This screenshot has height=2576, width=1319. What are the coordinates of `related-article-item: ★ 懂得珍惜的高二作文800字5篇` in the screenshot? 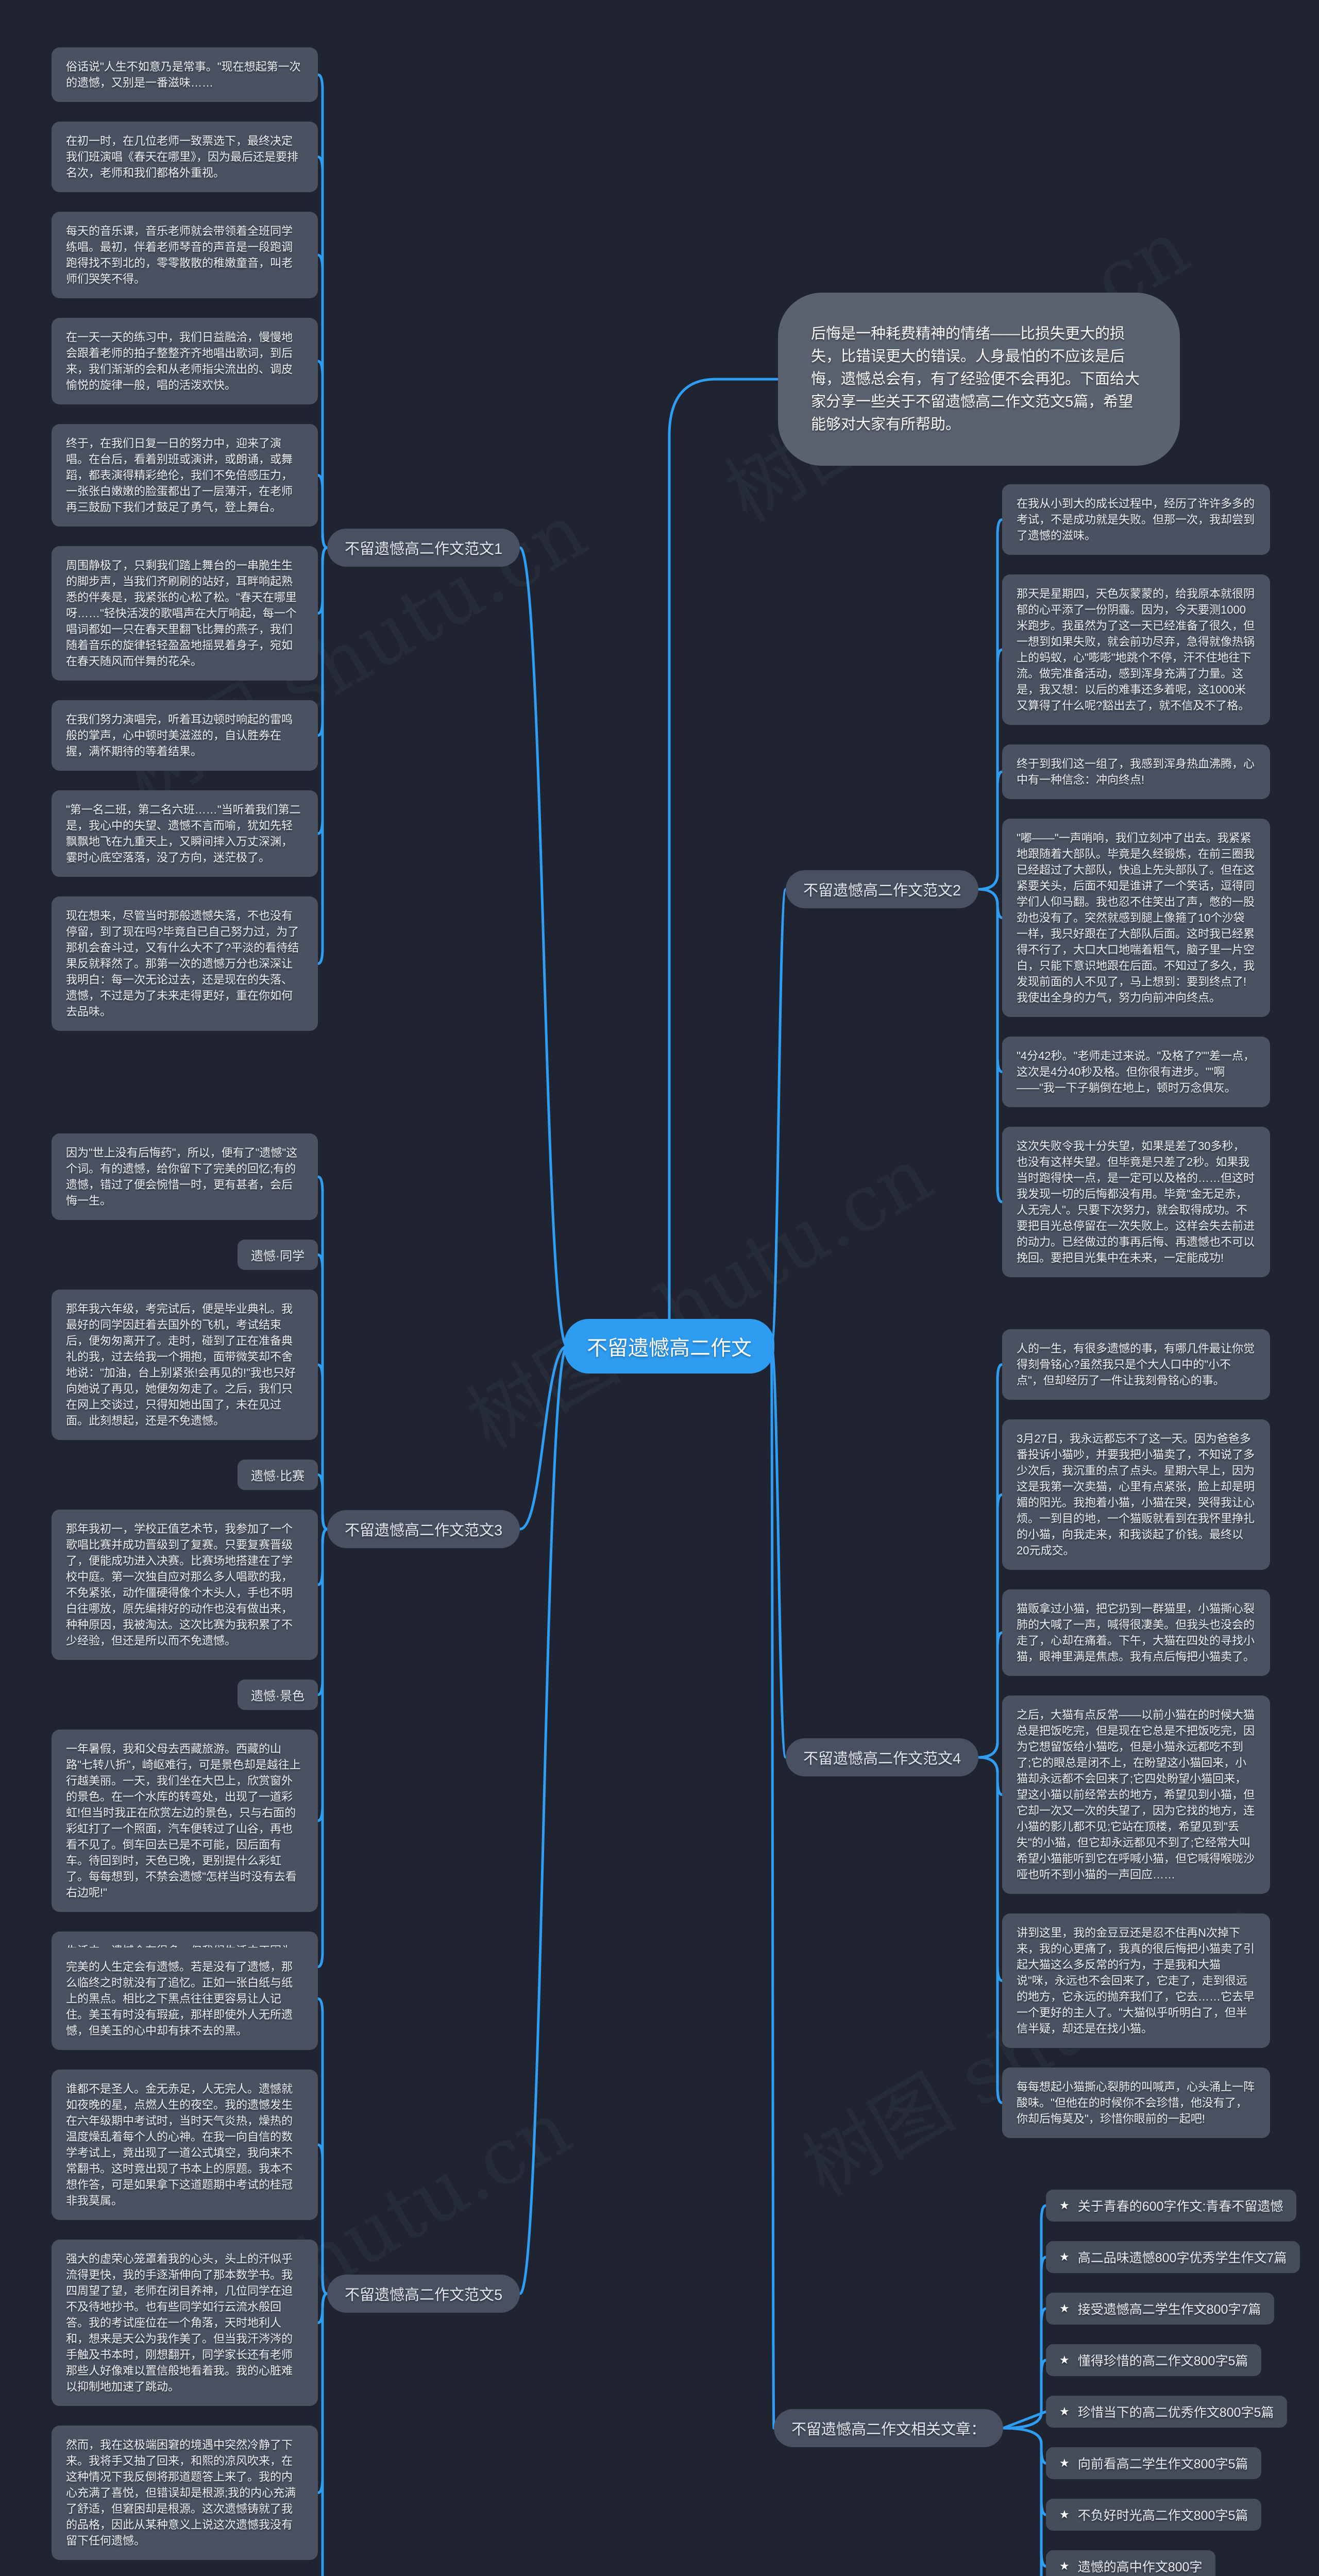 It's located at (1154, 2360).